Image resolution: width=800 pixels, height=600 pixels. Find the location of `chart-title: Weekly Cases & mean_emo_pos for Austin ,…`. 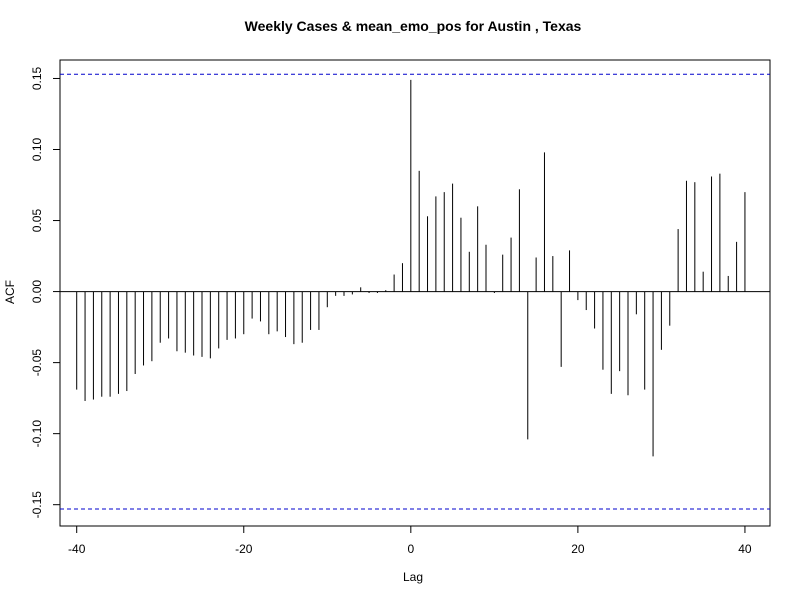

chart-title: Weekly Cases & mean_emo_pos for Austin ,… is located at coordinates (413, 26).